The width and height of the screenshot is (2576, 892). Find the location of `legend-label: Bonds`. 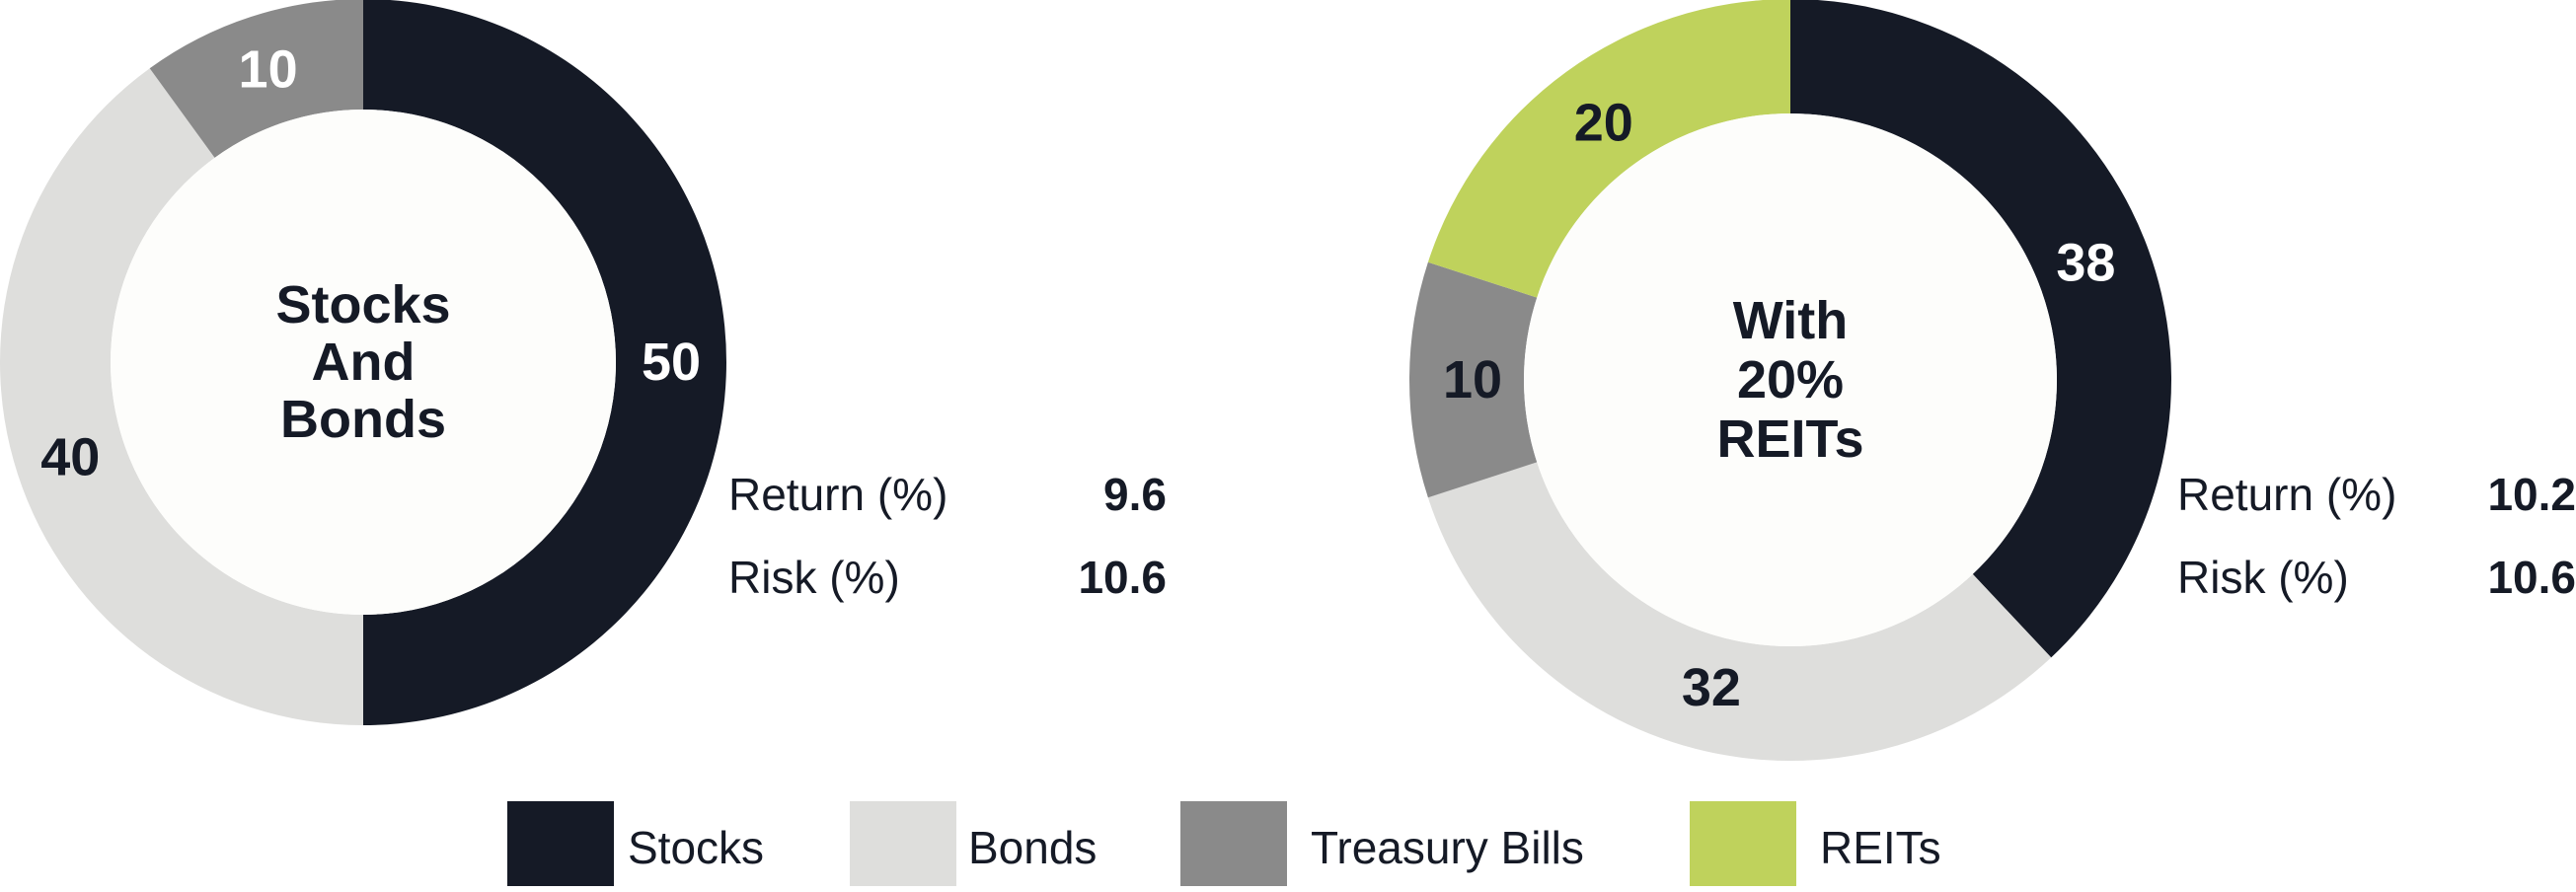

legend-label: Bonds is located at coordinates (1033, 847).